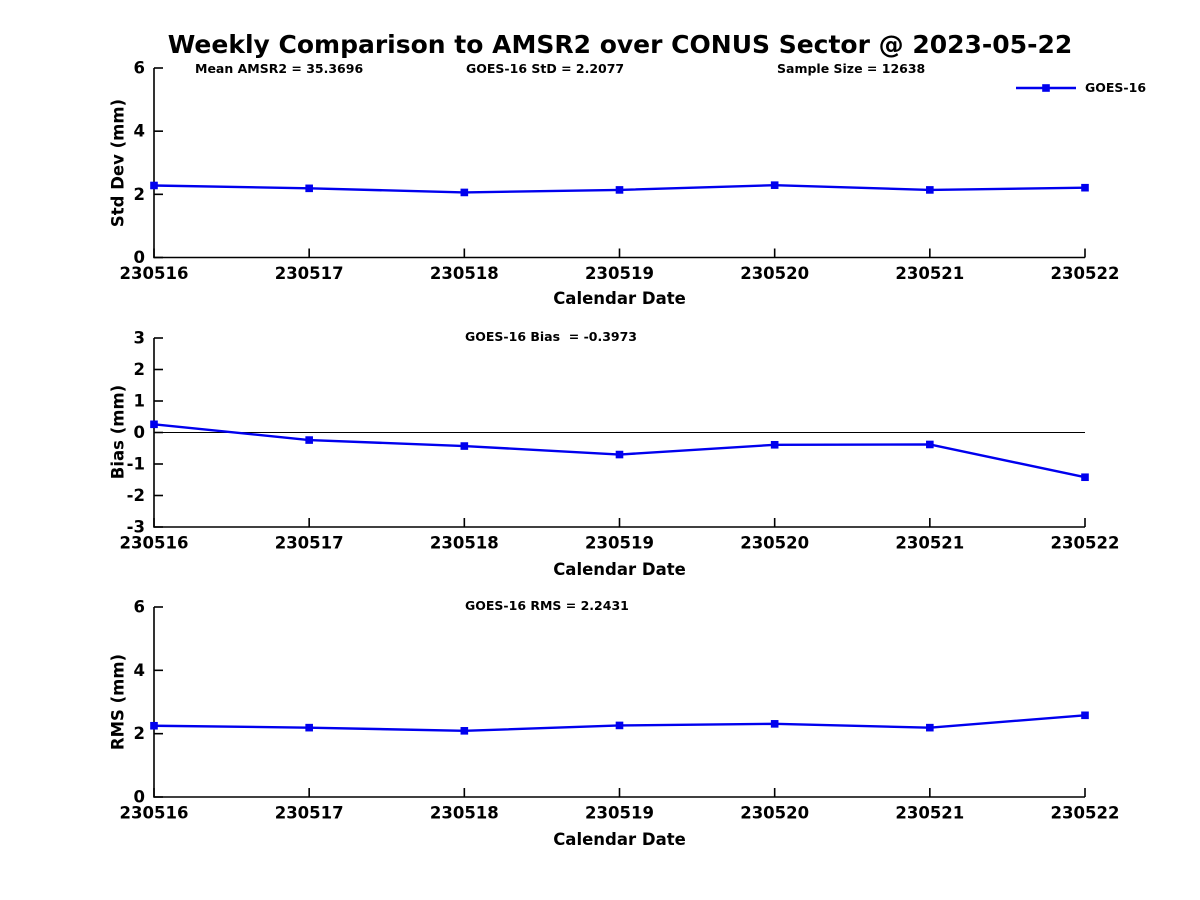  What do you see at coordinates (547, 605) in the screenshot?
I see `stat-goes16-rms: GOES-16 RMS = 2.2431` at bounding box center [547, 605].